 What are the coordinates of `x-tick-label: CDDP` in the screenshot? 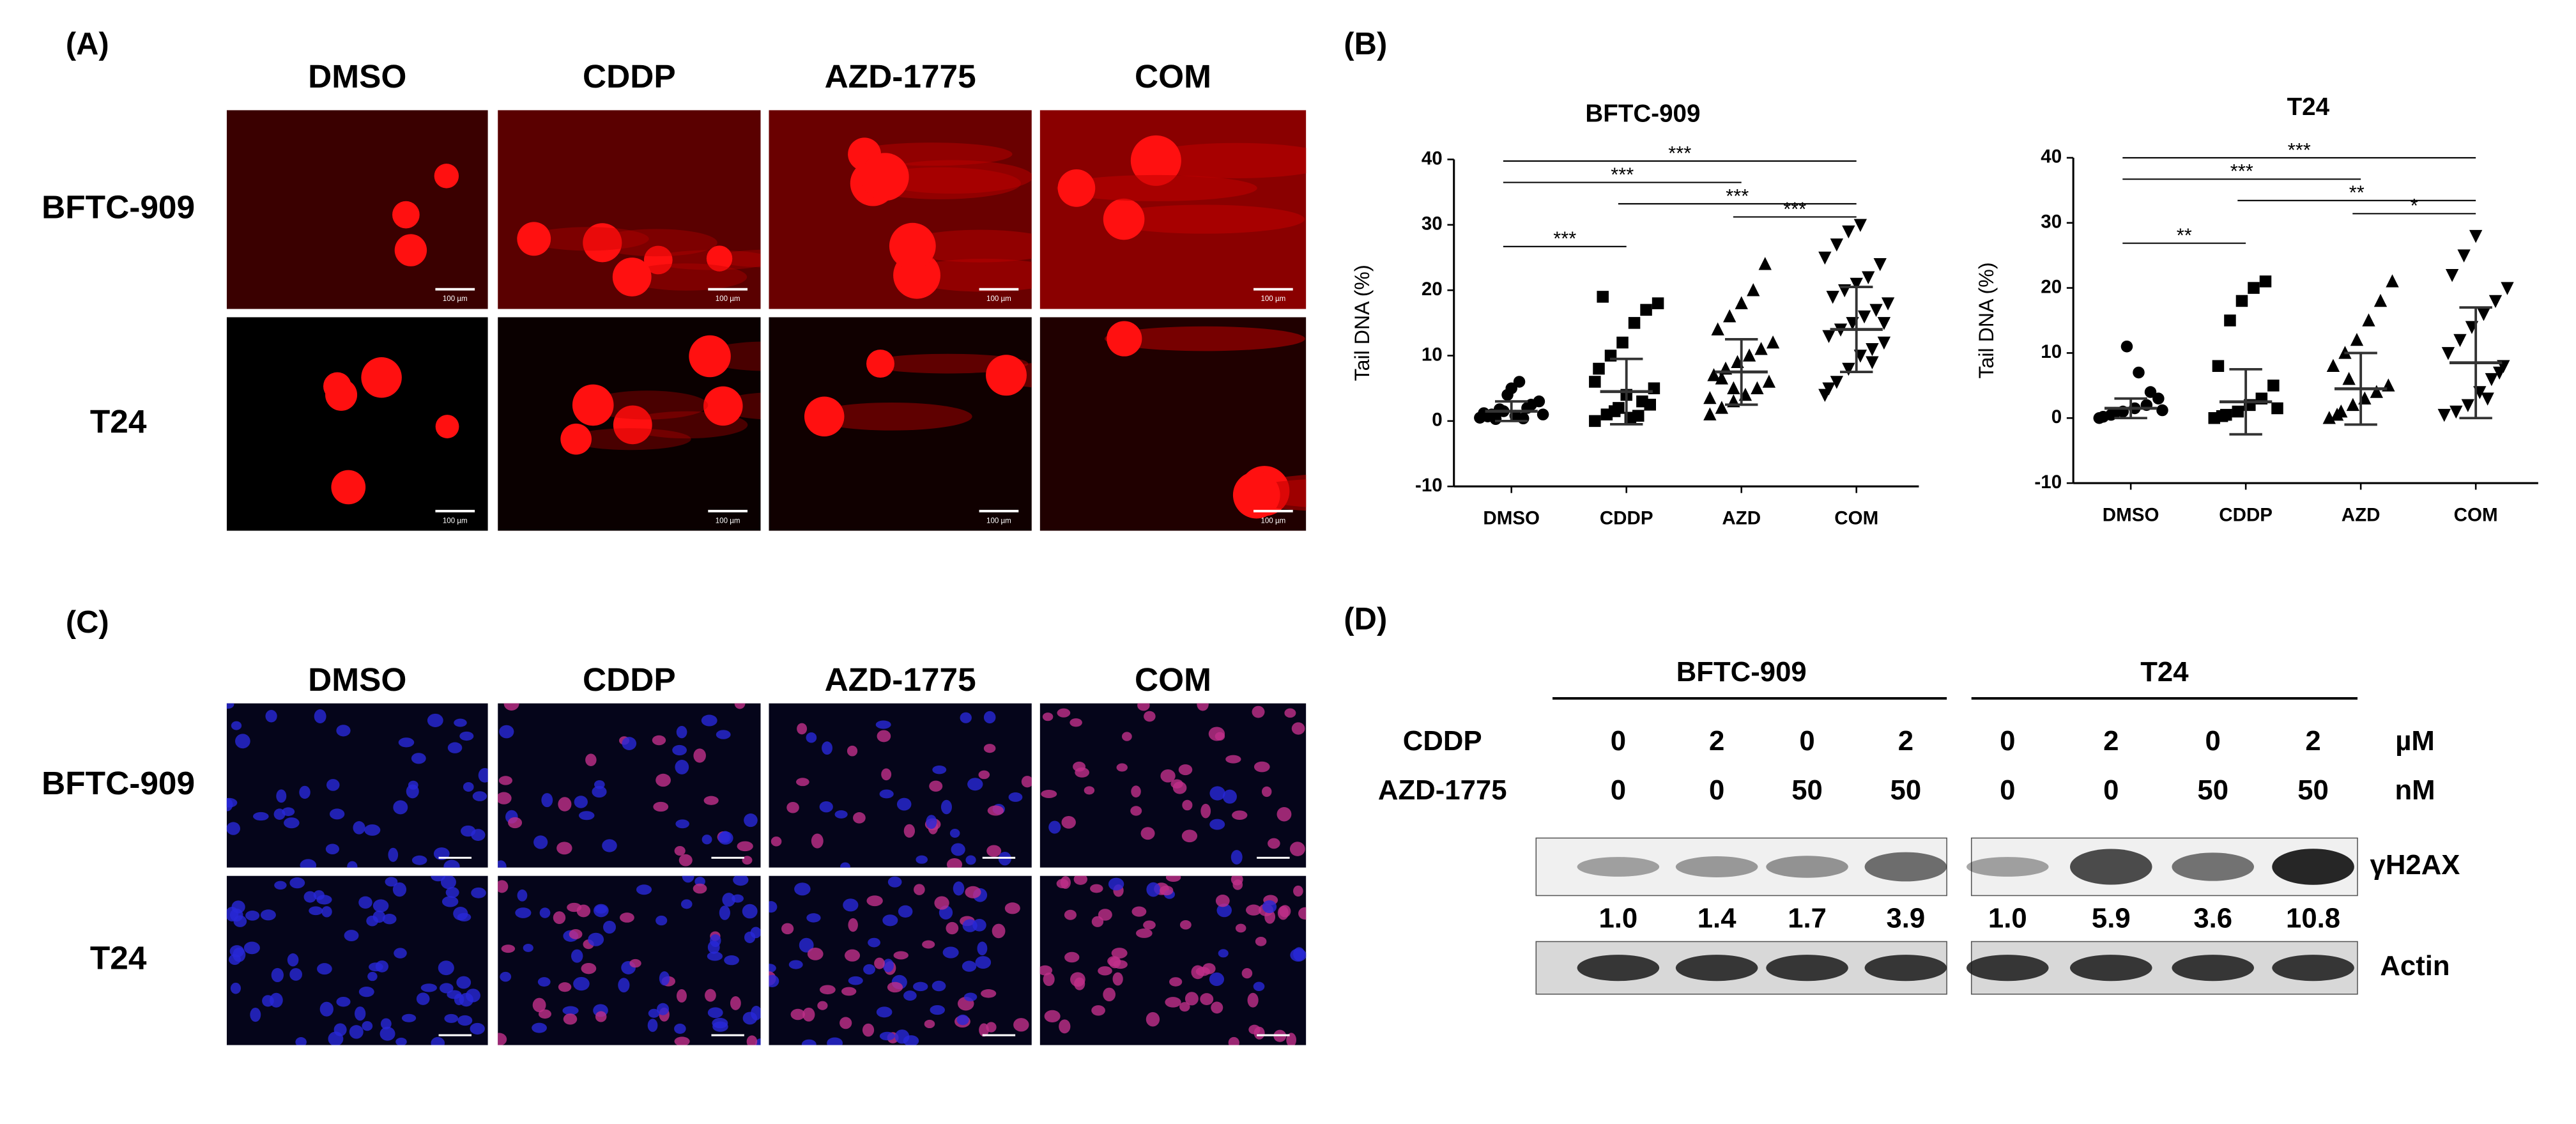 It's located at (1626, 517).